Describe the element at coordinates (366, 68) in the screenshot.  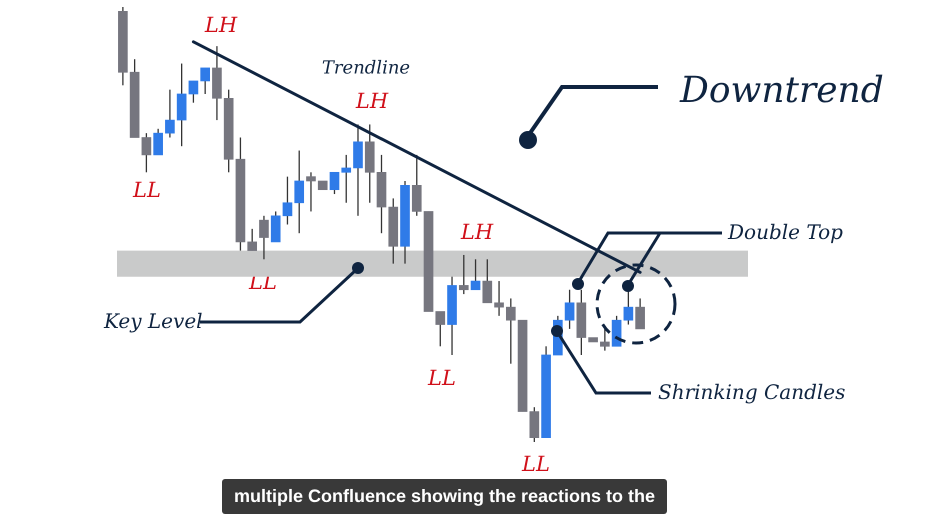
I see `annotation: Trendline` at that location.